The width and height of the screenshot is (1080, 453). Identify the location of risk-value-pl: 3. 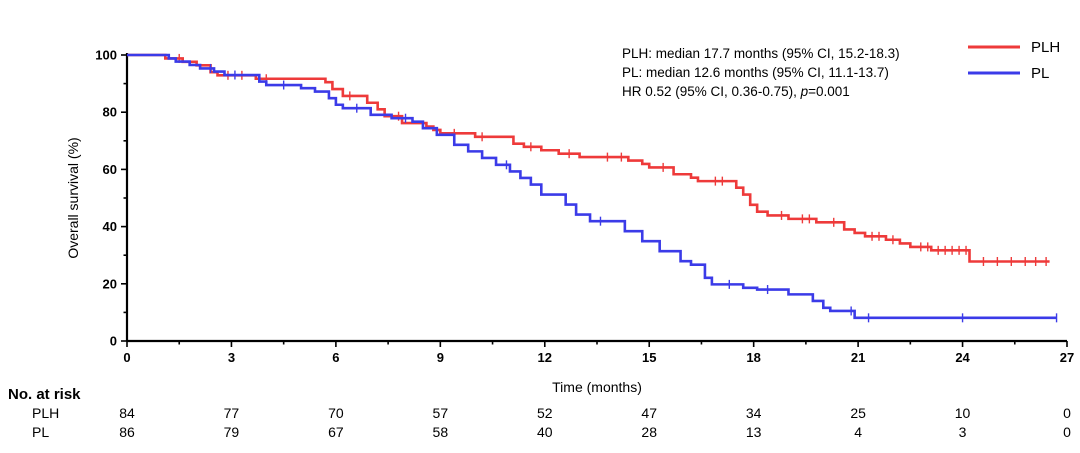
(963, 432).